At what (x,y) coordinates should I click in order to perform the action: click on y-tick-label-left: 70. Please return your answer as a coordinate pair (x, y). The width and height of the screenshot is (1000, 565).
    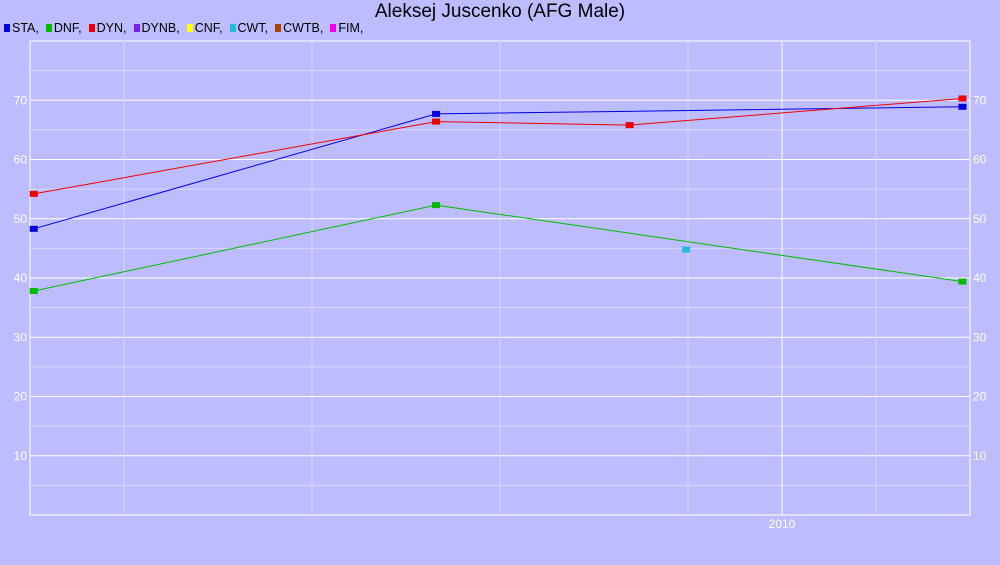
    Looking at the image, I should click on (21, 100).